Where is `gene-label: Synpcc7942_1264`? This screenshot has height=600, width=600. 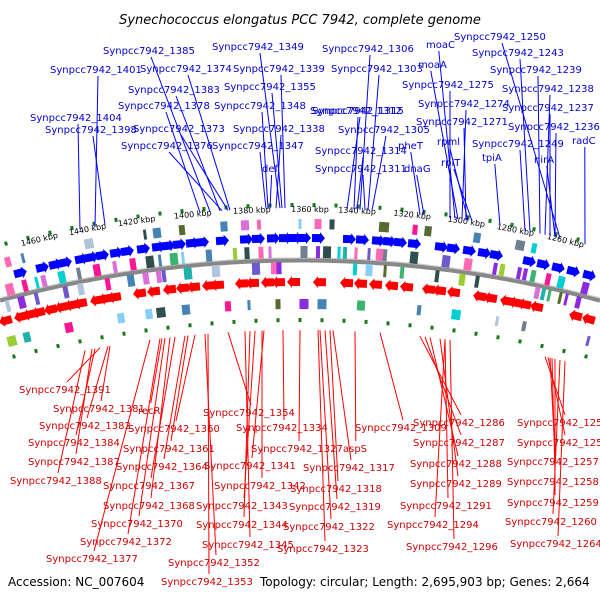 gene-label: Synpcc7942_1264 is located at coordinates (555, 544).